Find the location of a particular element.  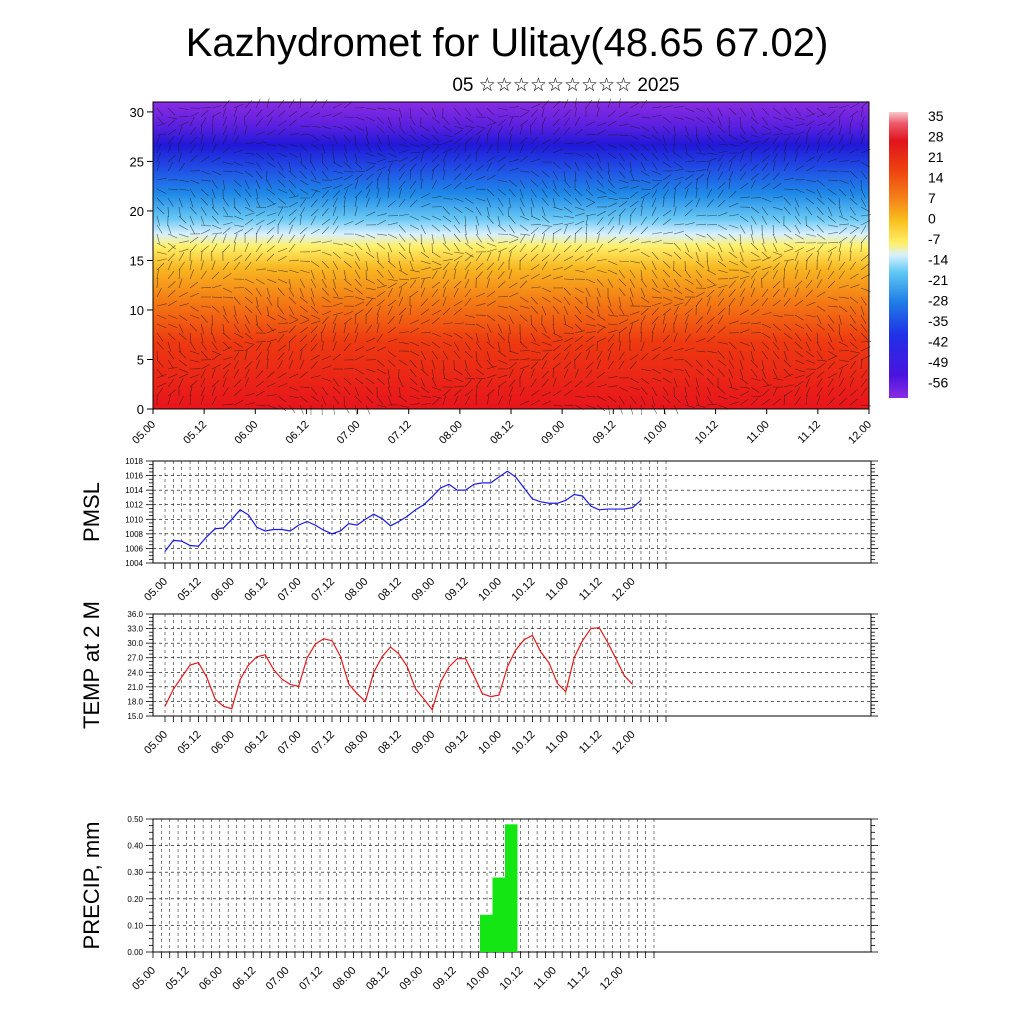

x-tick-label: 07.12 is located at coordinates (400, 433).